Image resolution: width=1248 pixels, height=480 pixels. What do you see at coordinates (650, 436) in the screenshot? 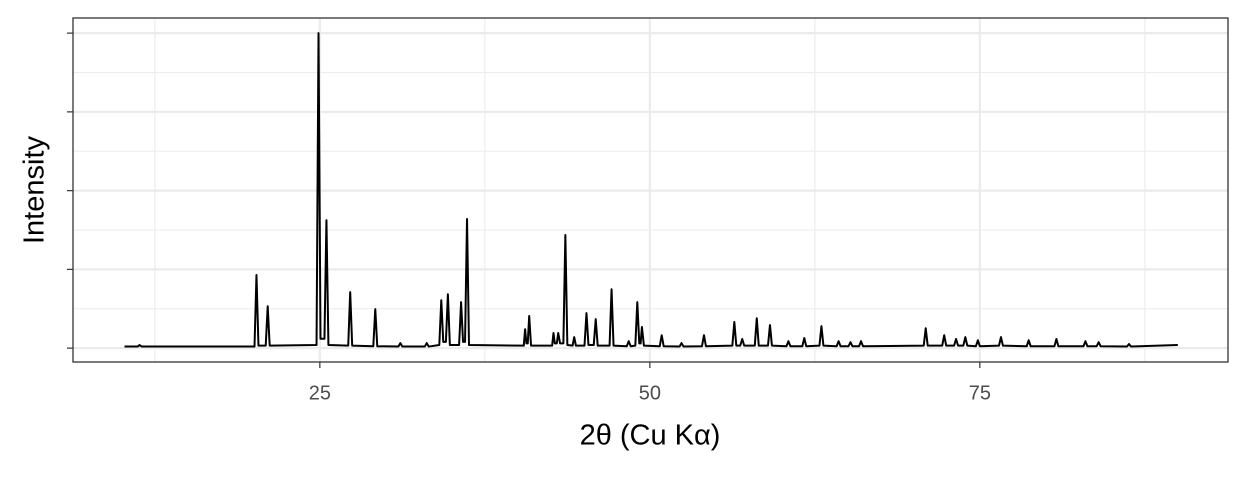
I see `x-axis-title: 2θ (Cu Kα)` at bounding box center [650, 436].